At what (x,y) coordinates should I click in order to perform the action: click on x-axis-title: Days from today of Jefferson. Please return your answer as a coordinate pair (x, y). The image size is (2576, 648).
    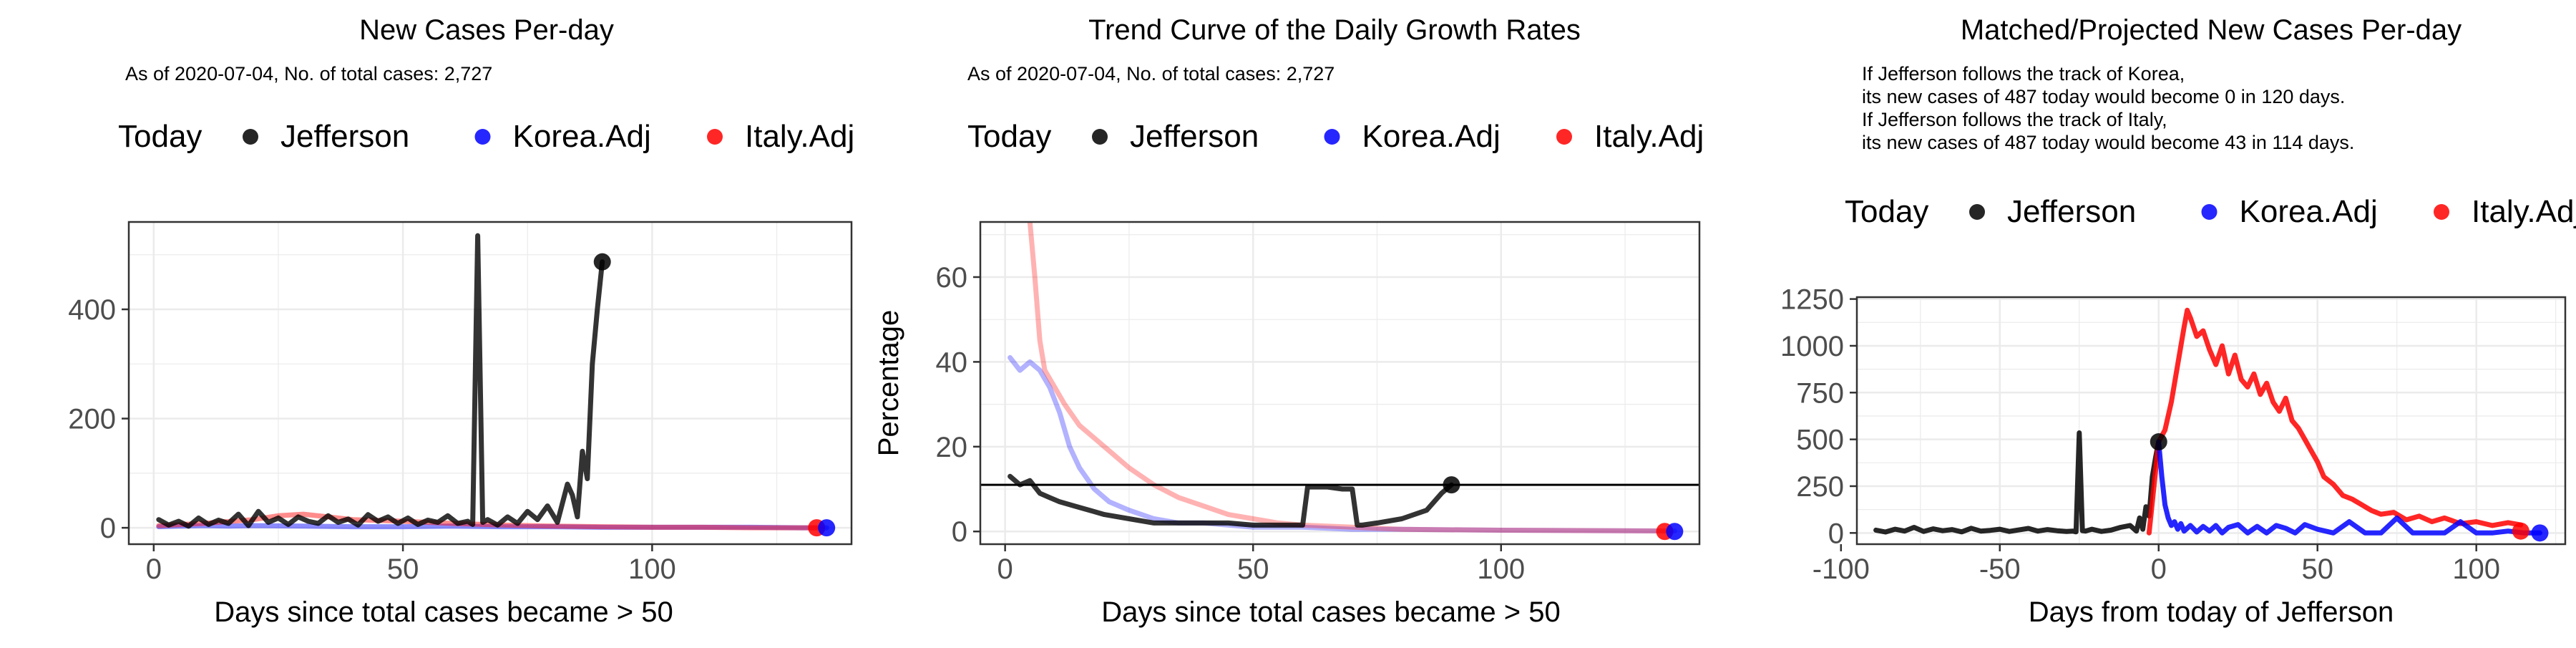
    Looking at the image, I should click on (2211, 612).